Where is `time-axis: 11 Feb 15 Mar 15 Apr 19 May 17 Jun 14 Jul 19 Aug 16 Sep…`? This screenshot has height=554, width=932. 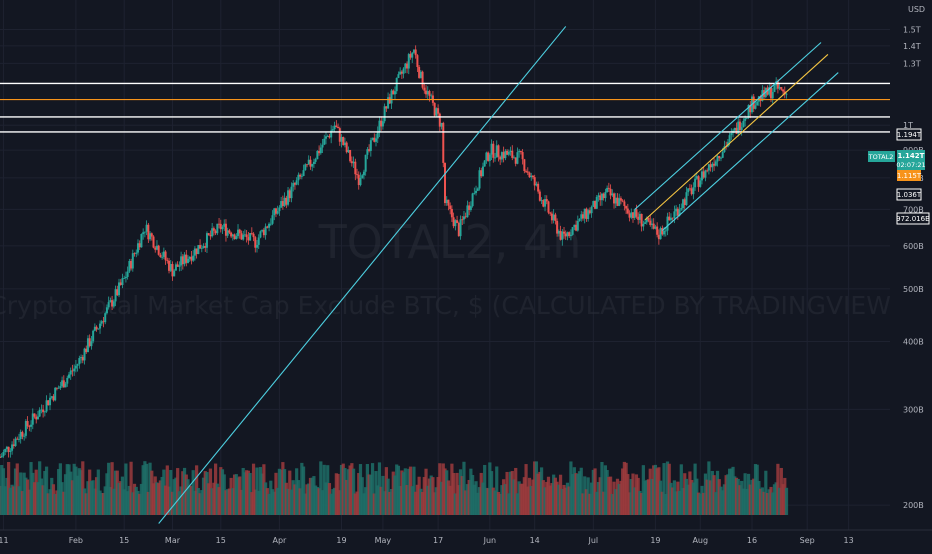 time-axis: 11 Feb 15 Mar 15 Apr 19 May 17 Jun 14 Jul 19 Aug 16 Sep… is located at coordinates (466, 537).